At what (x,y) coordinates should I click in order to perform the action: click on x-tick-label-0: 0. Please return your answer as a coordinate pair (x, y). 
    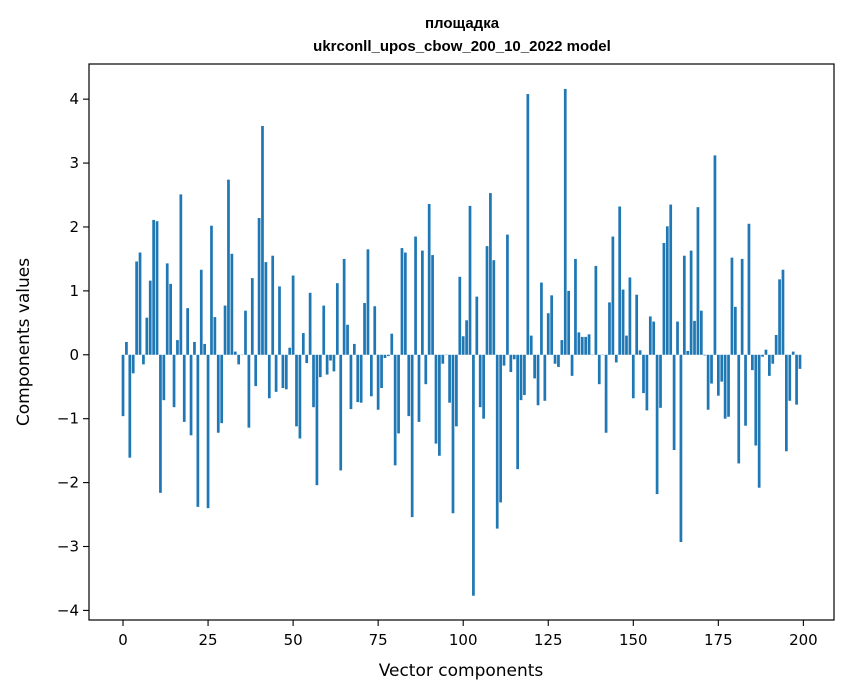
    Looking at the image, I should click on (123, 640).